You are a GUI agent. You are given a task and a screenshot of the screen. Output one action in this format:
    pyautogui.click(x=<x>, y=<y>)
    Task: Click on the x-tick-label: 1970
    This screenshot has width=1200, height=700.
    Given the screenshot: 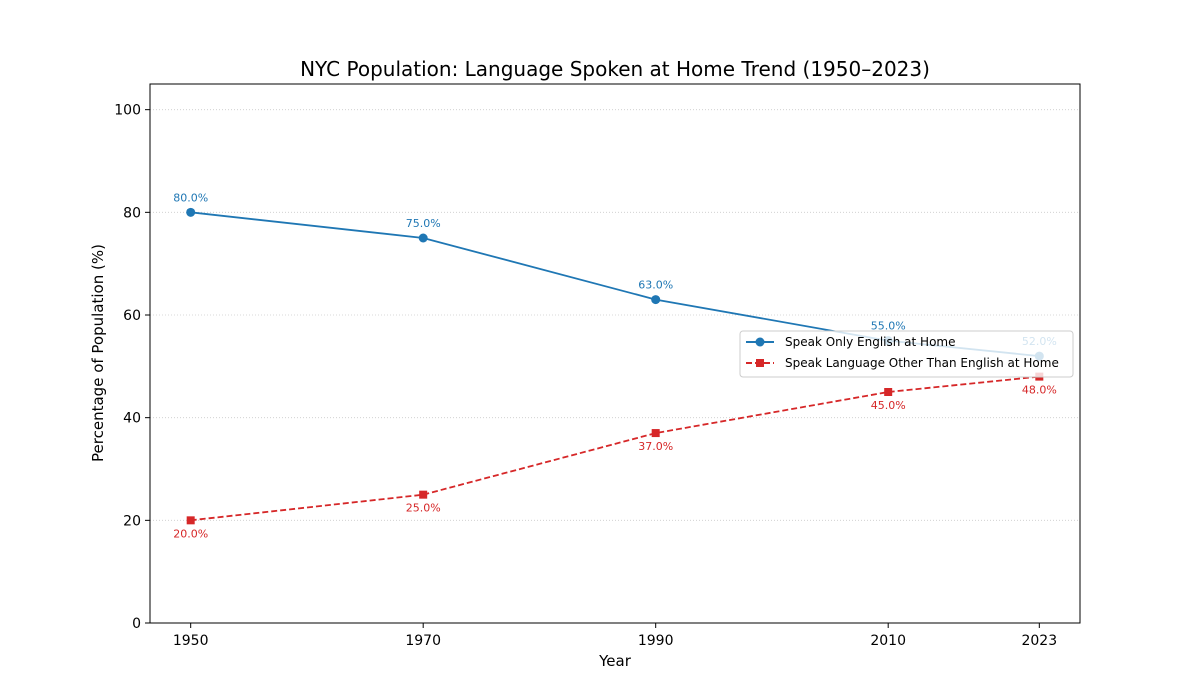 What is the action you would take?
    pyautogui.click(x=423, y=641)
    